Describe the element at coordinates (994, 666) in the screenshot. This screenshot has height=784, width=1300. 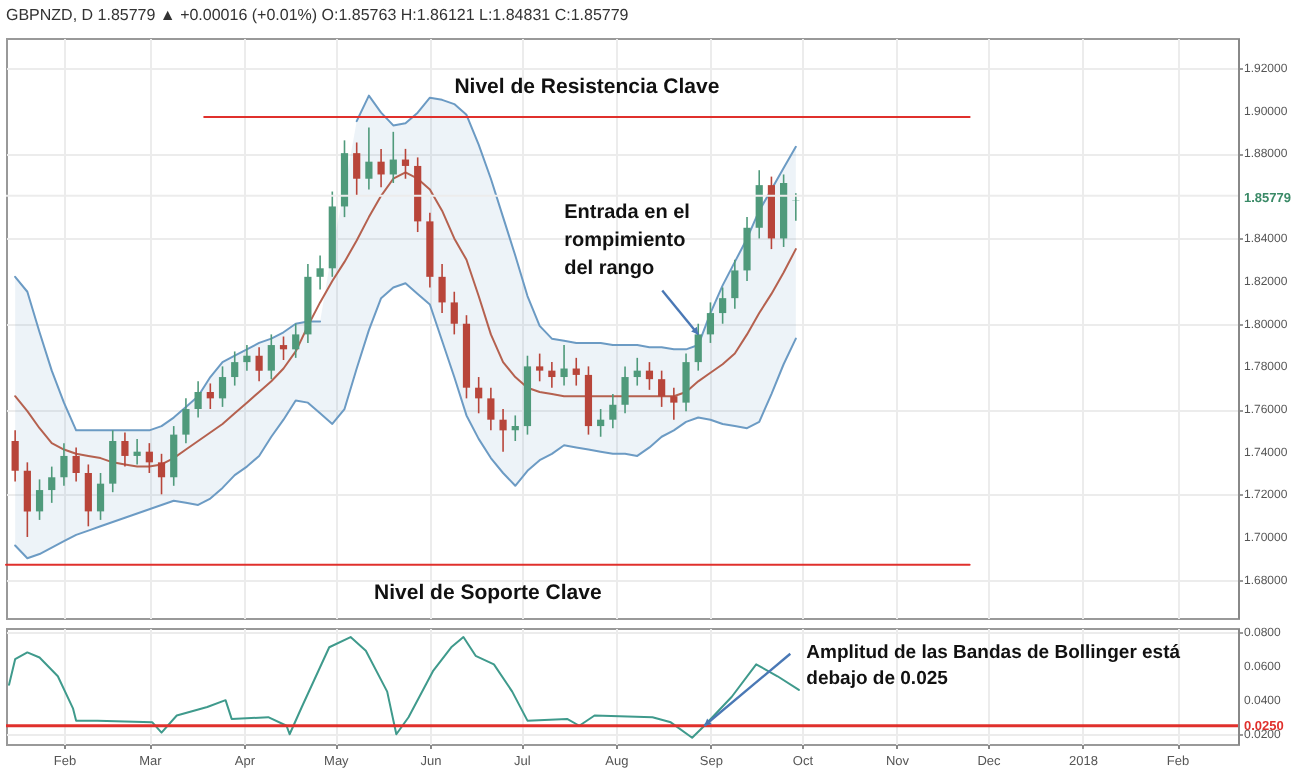
I see `annotation: Amplitud de las Bandas de Bollinger está debajo de 0.025` at that location.